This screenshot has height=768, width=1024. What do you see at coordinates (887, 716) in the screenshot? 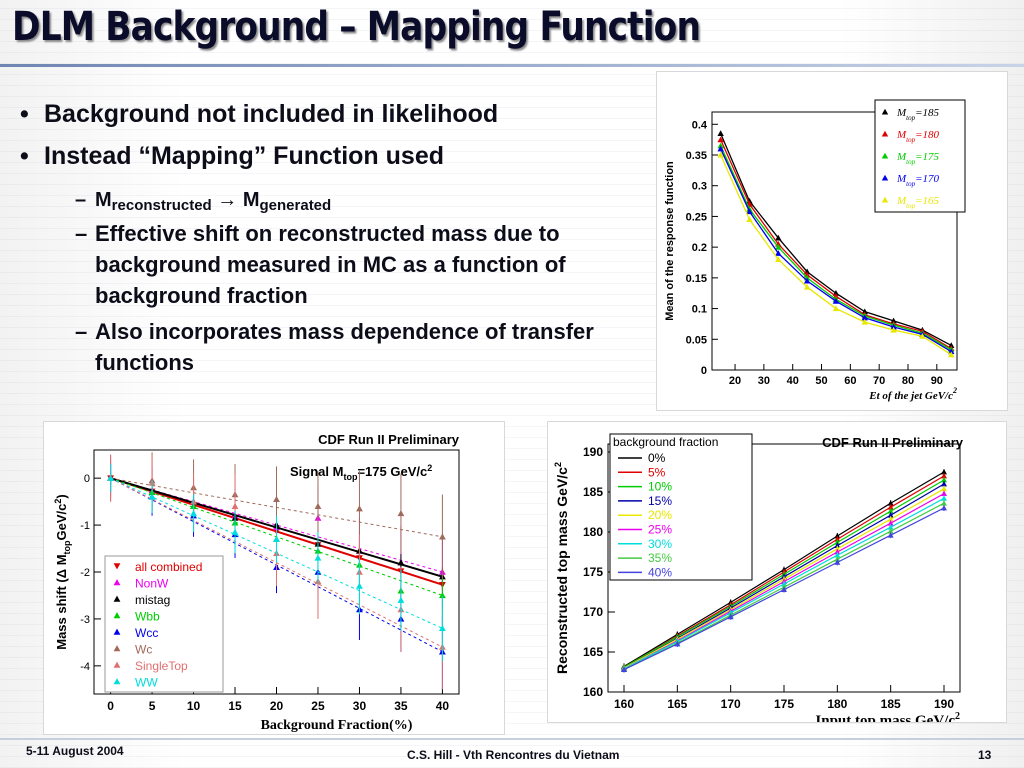
I see `x-axis-label: Input top mass GeV/c2` at bounding box center [887, 716].